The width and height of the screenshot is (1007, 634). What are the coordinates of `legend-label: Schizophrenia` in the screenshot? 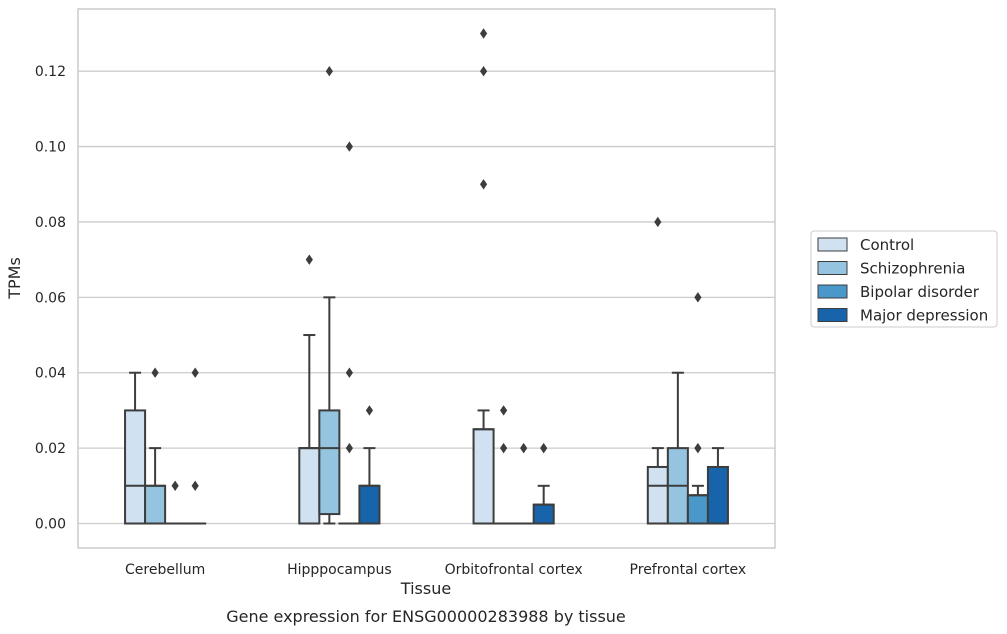 It's located at (912, 269).